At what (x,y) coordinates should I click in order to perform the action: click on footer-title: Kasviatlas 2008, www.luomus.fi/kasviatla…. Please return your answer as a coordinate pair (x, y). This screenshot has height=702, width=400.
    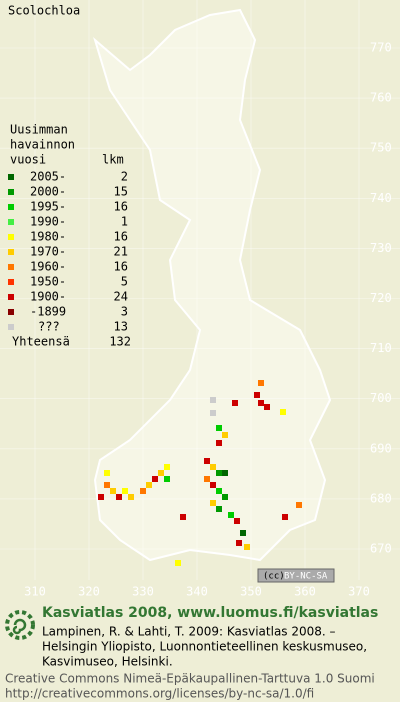
    Looking at the image, I should click on (210, 613).